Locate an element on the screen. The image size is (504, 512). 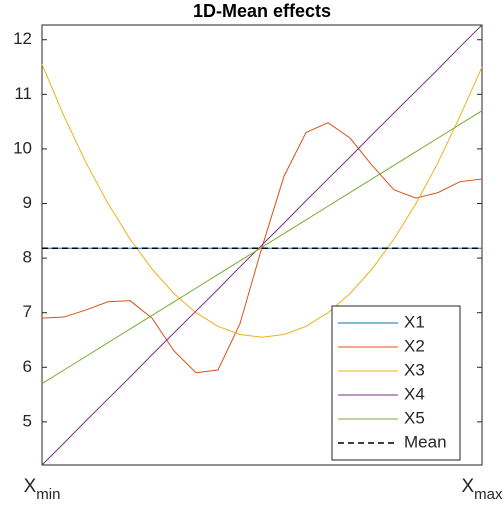
y-tick-label: 10 is located at coordinates (22, 147).